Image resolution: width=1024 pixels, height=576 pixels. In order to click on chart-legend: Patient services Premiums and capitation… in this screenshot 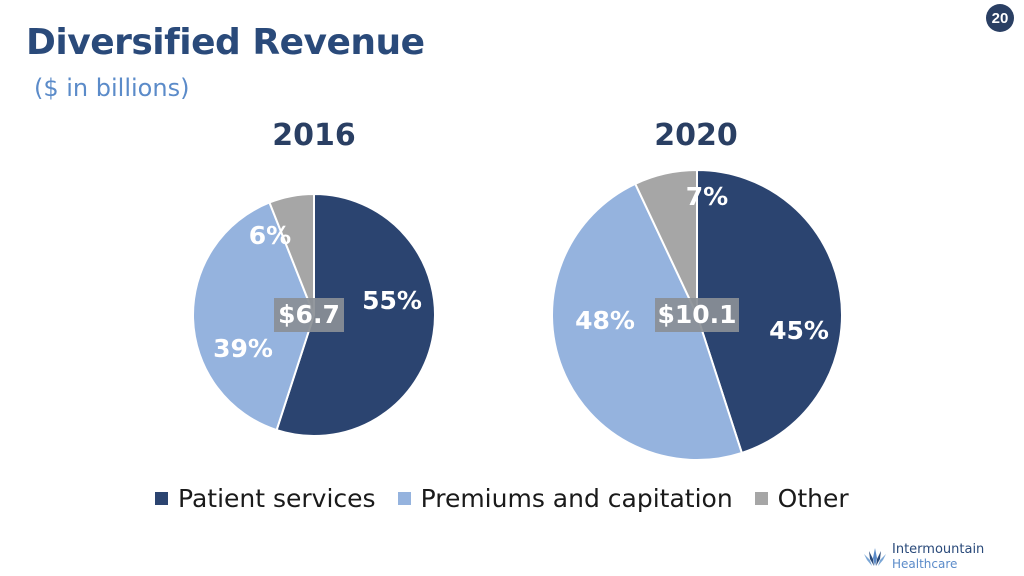, I will do `click(513, 498)`.